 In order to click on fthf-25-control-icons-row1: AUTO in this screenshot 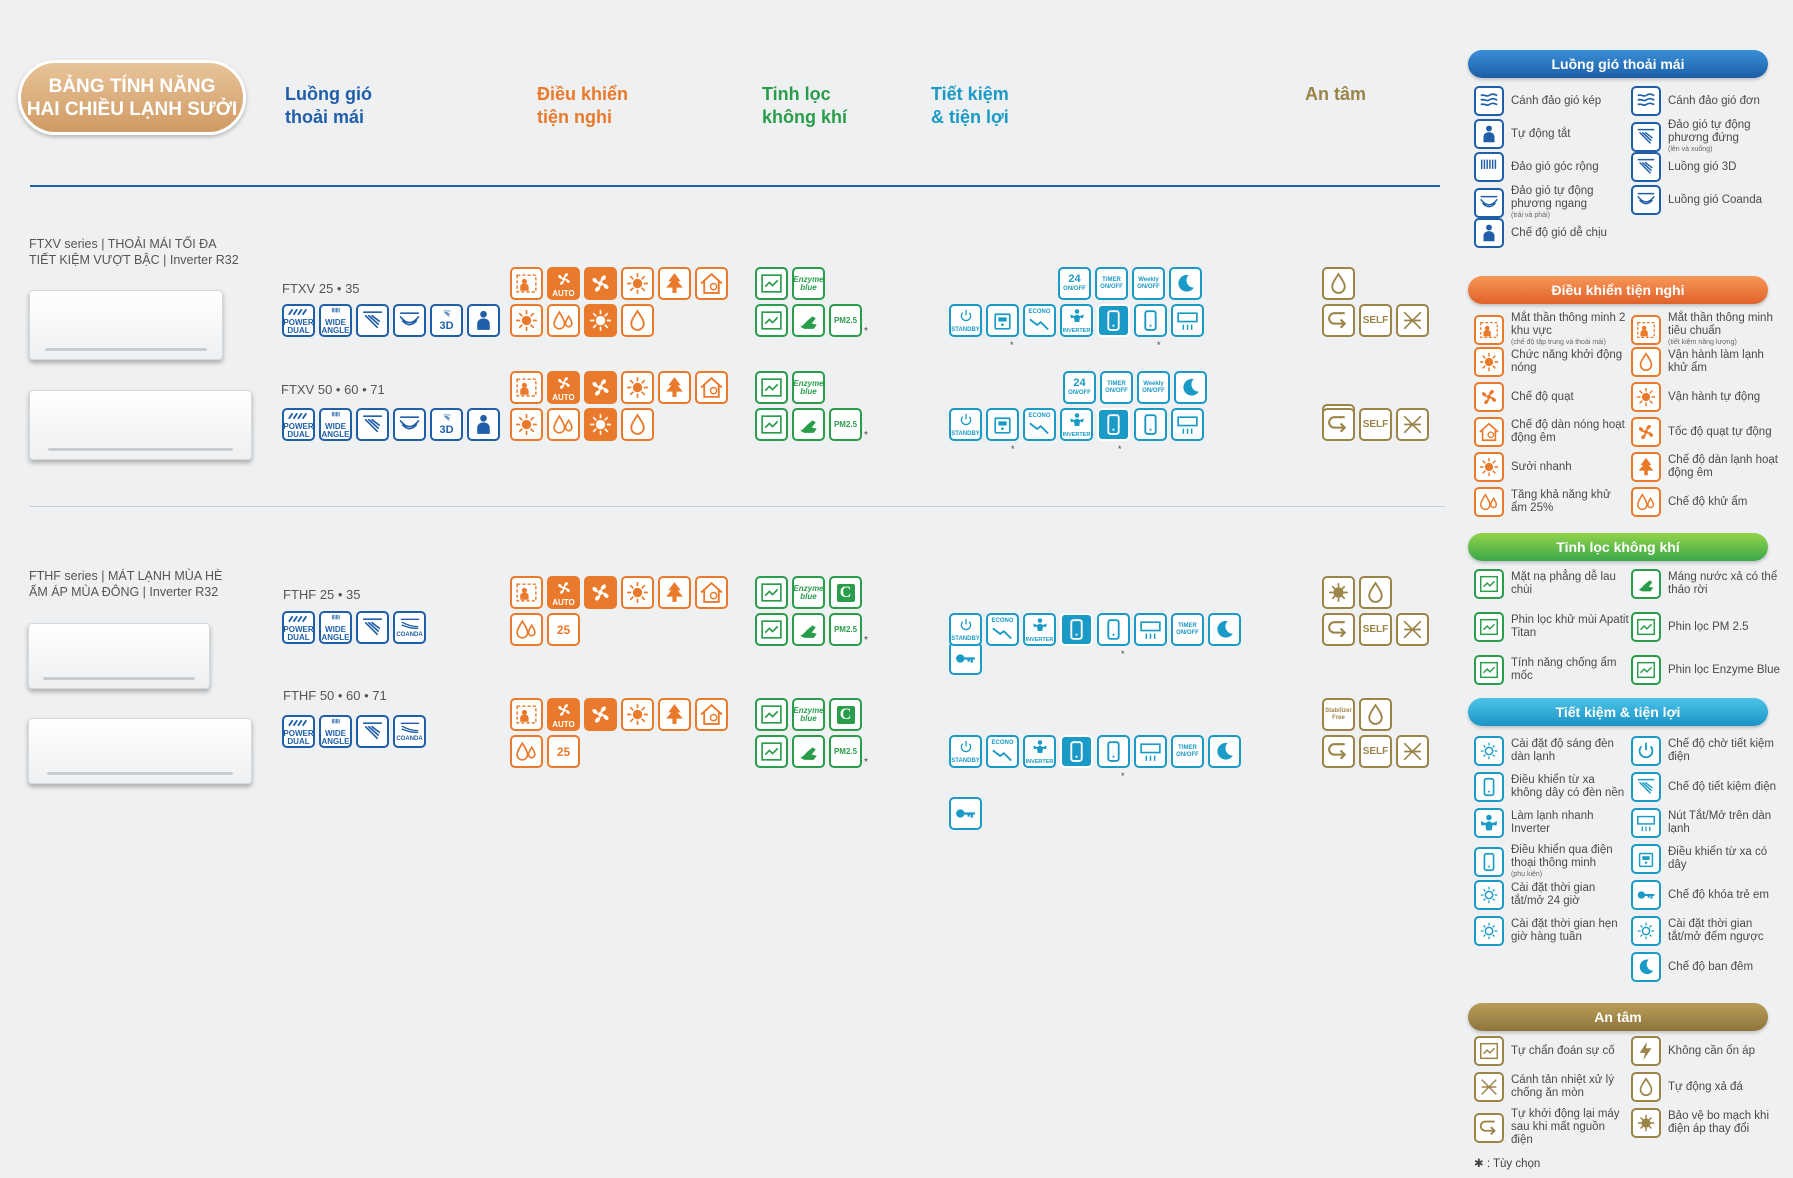, I will do `click(619, 592)`.